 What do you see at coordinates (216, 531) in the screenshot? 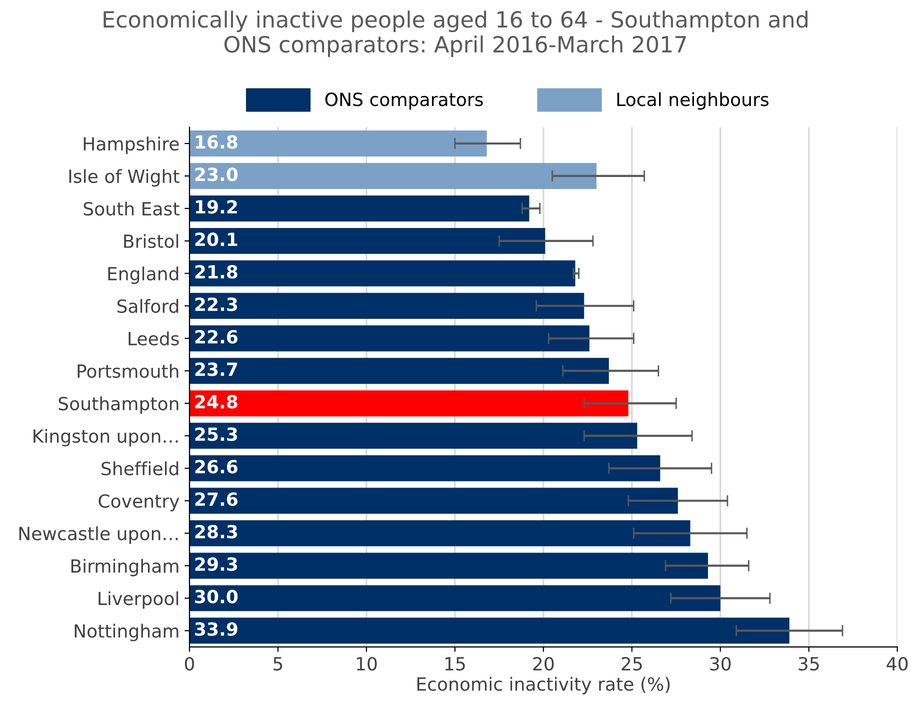
I see `data-label: 28.3` at bounding box center [216, 531].